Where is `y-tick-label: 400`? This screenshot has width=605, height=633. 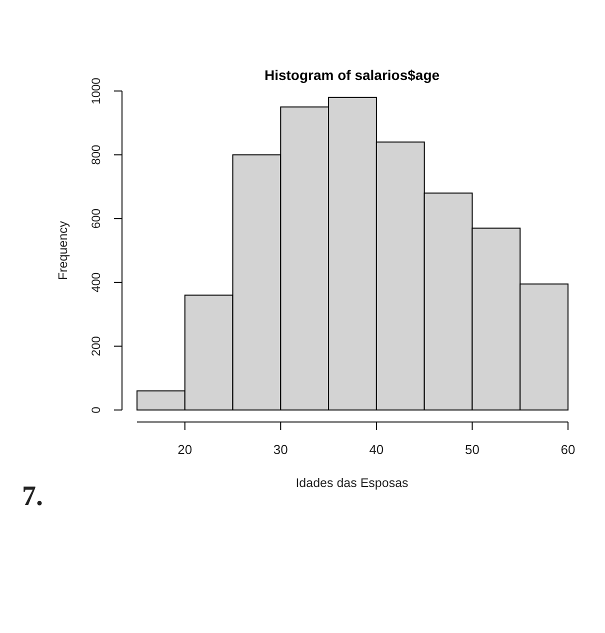
y-tick-label: 400 is located at coordinates (96, 282).